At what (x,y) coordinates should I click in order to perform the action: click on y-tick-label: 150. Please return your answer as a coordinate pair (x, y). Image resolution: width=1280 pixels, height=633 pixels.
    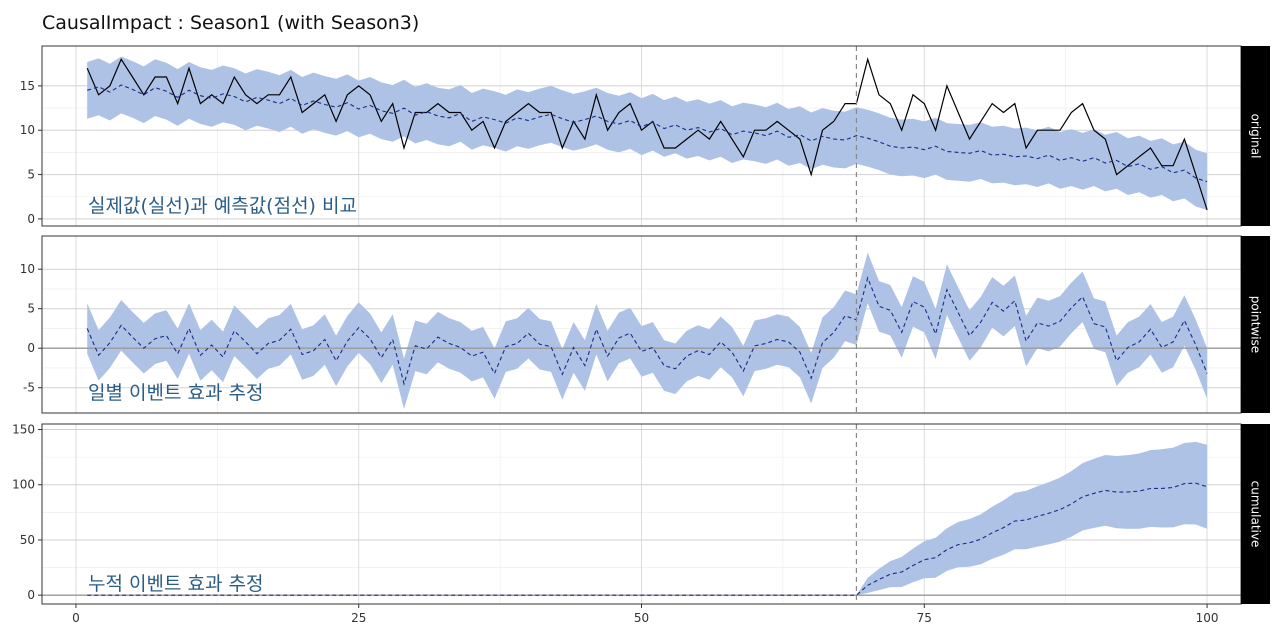
    Looking at the image, I should click on (23, 430).